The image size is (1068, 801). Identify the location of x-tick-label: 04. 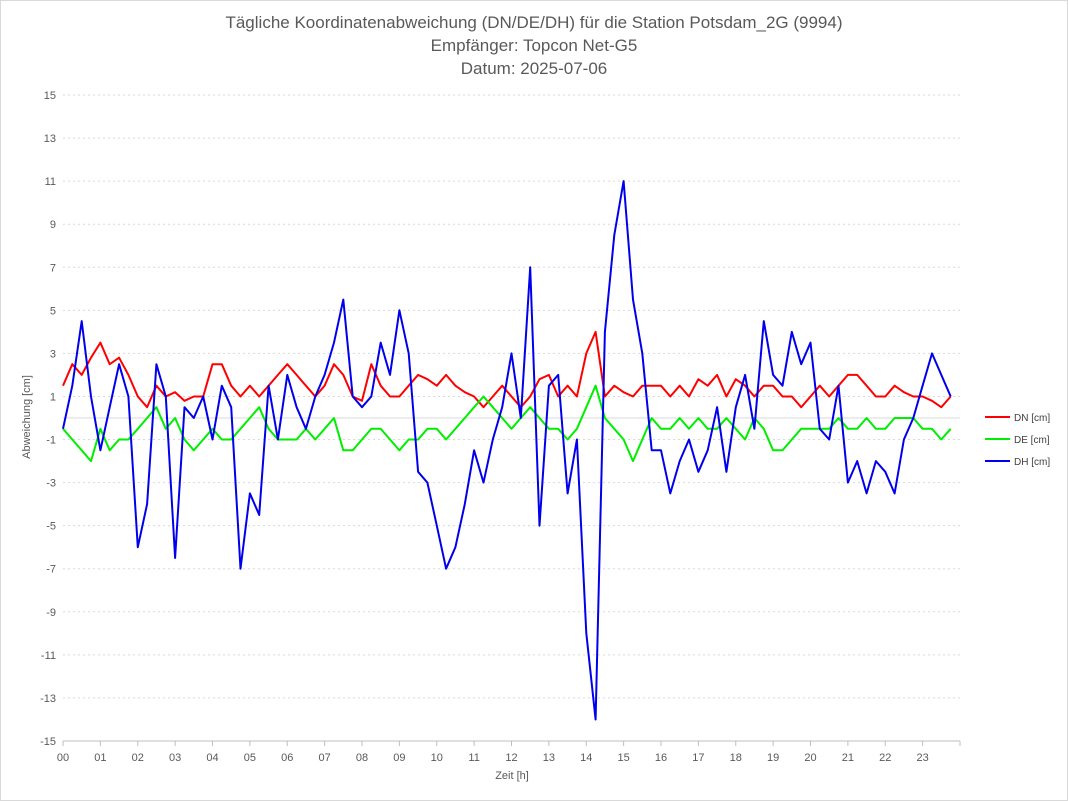
(212, 758).